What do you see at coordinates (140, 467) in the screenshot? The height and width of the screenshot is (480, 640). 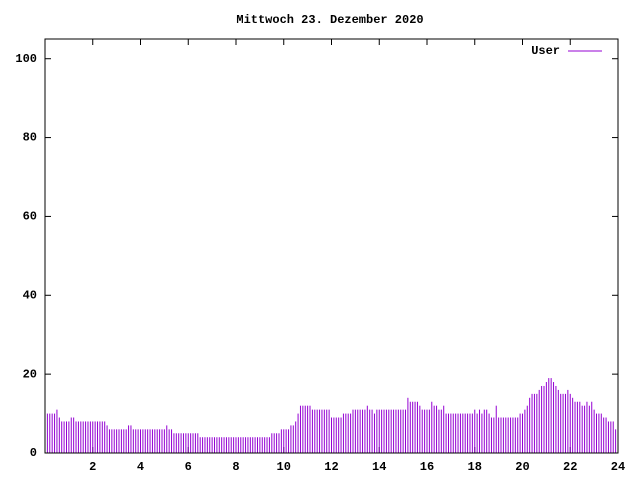 I see `x-tick-label: 4` at bounding box center [140, 467].